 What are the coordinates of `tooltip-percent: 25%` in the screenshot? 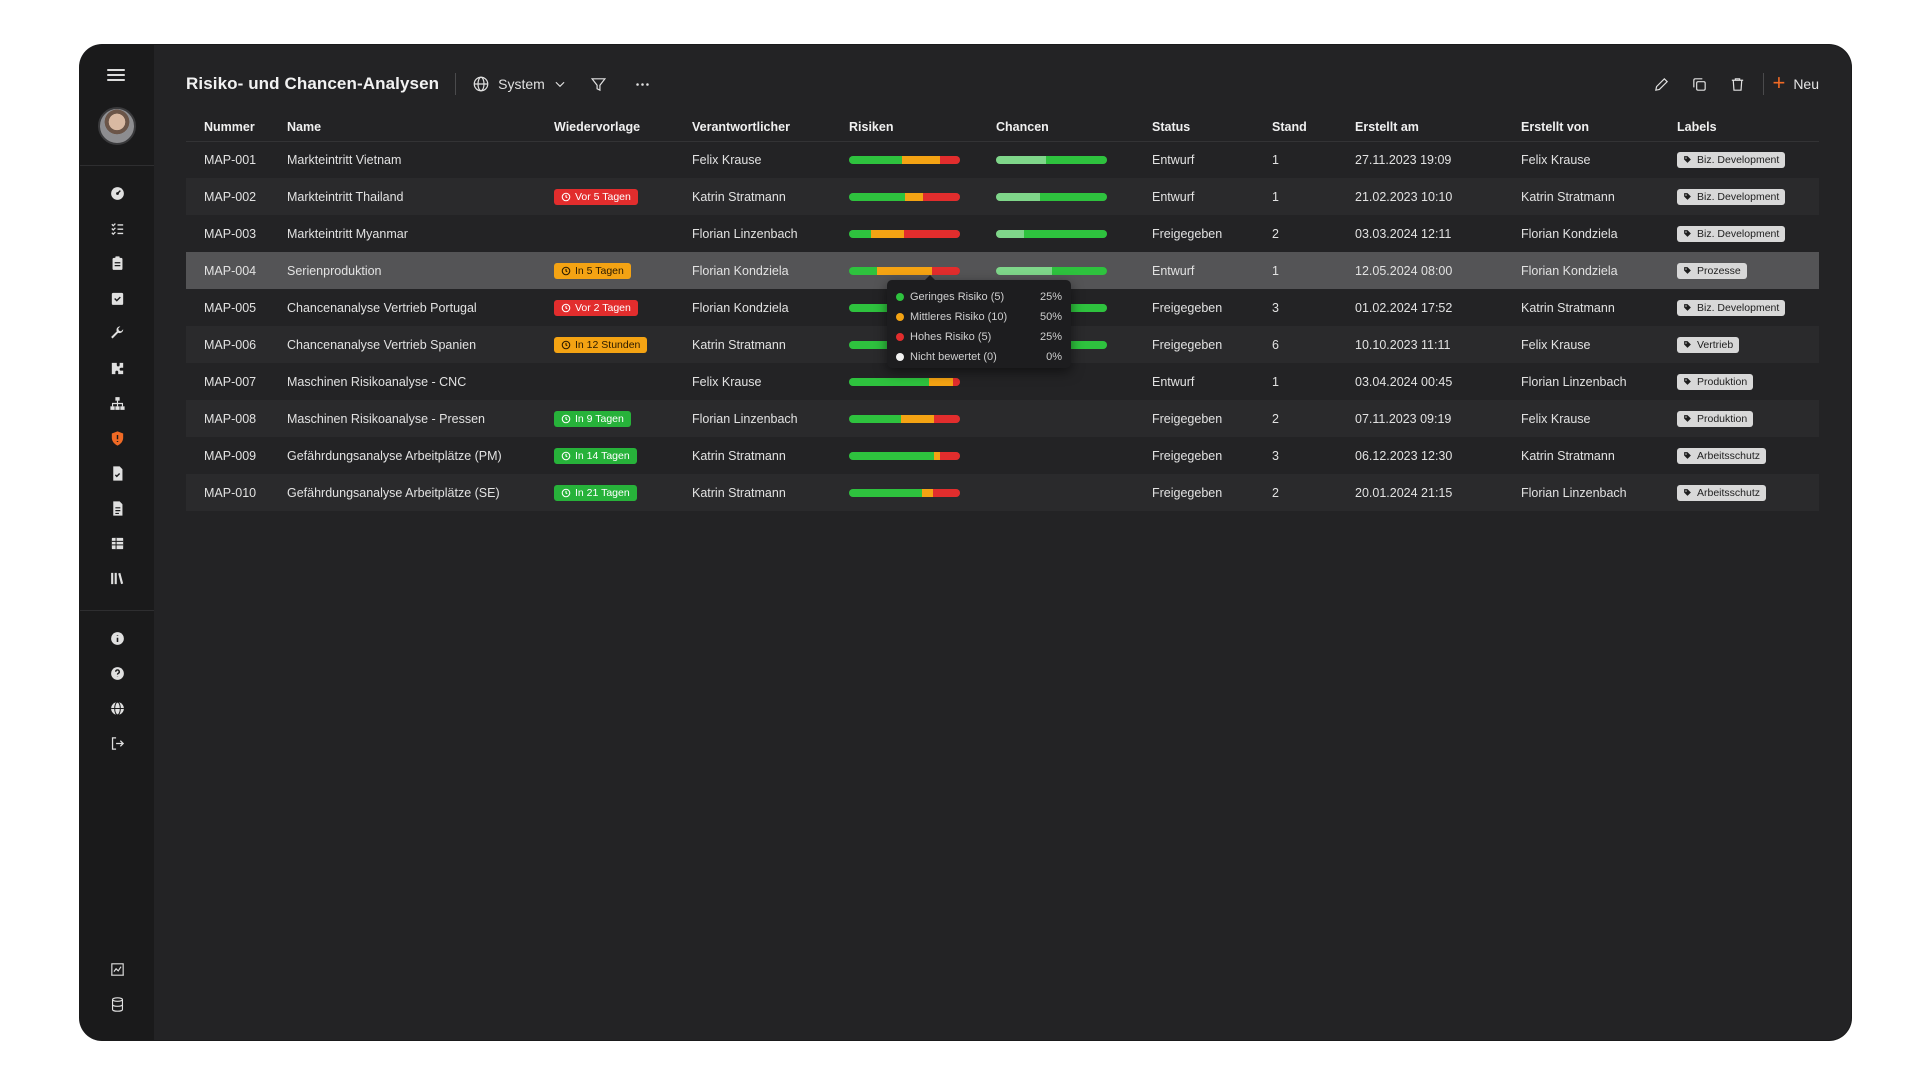 It's located at (1050, 337).